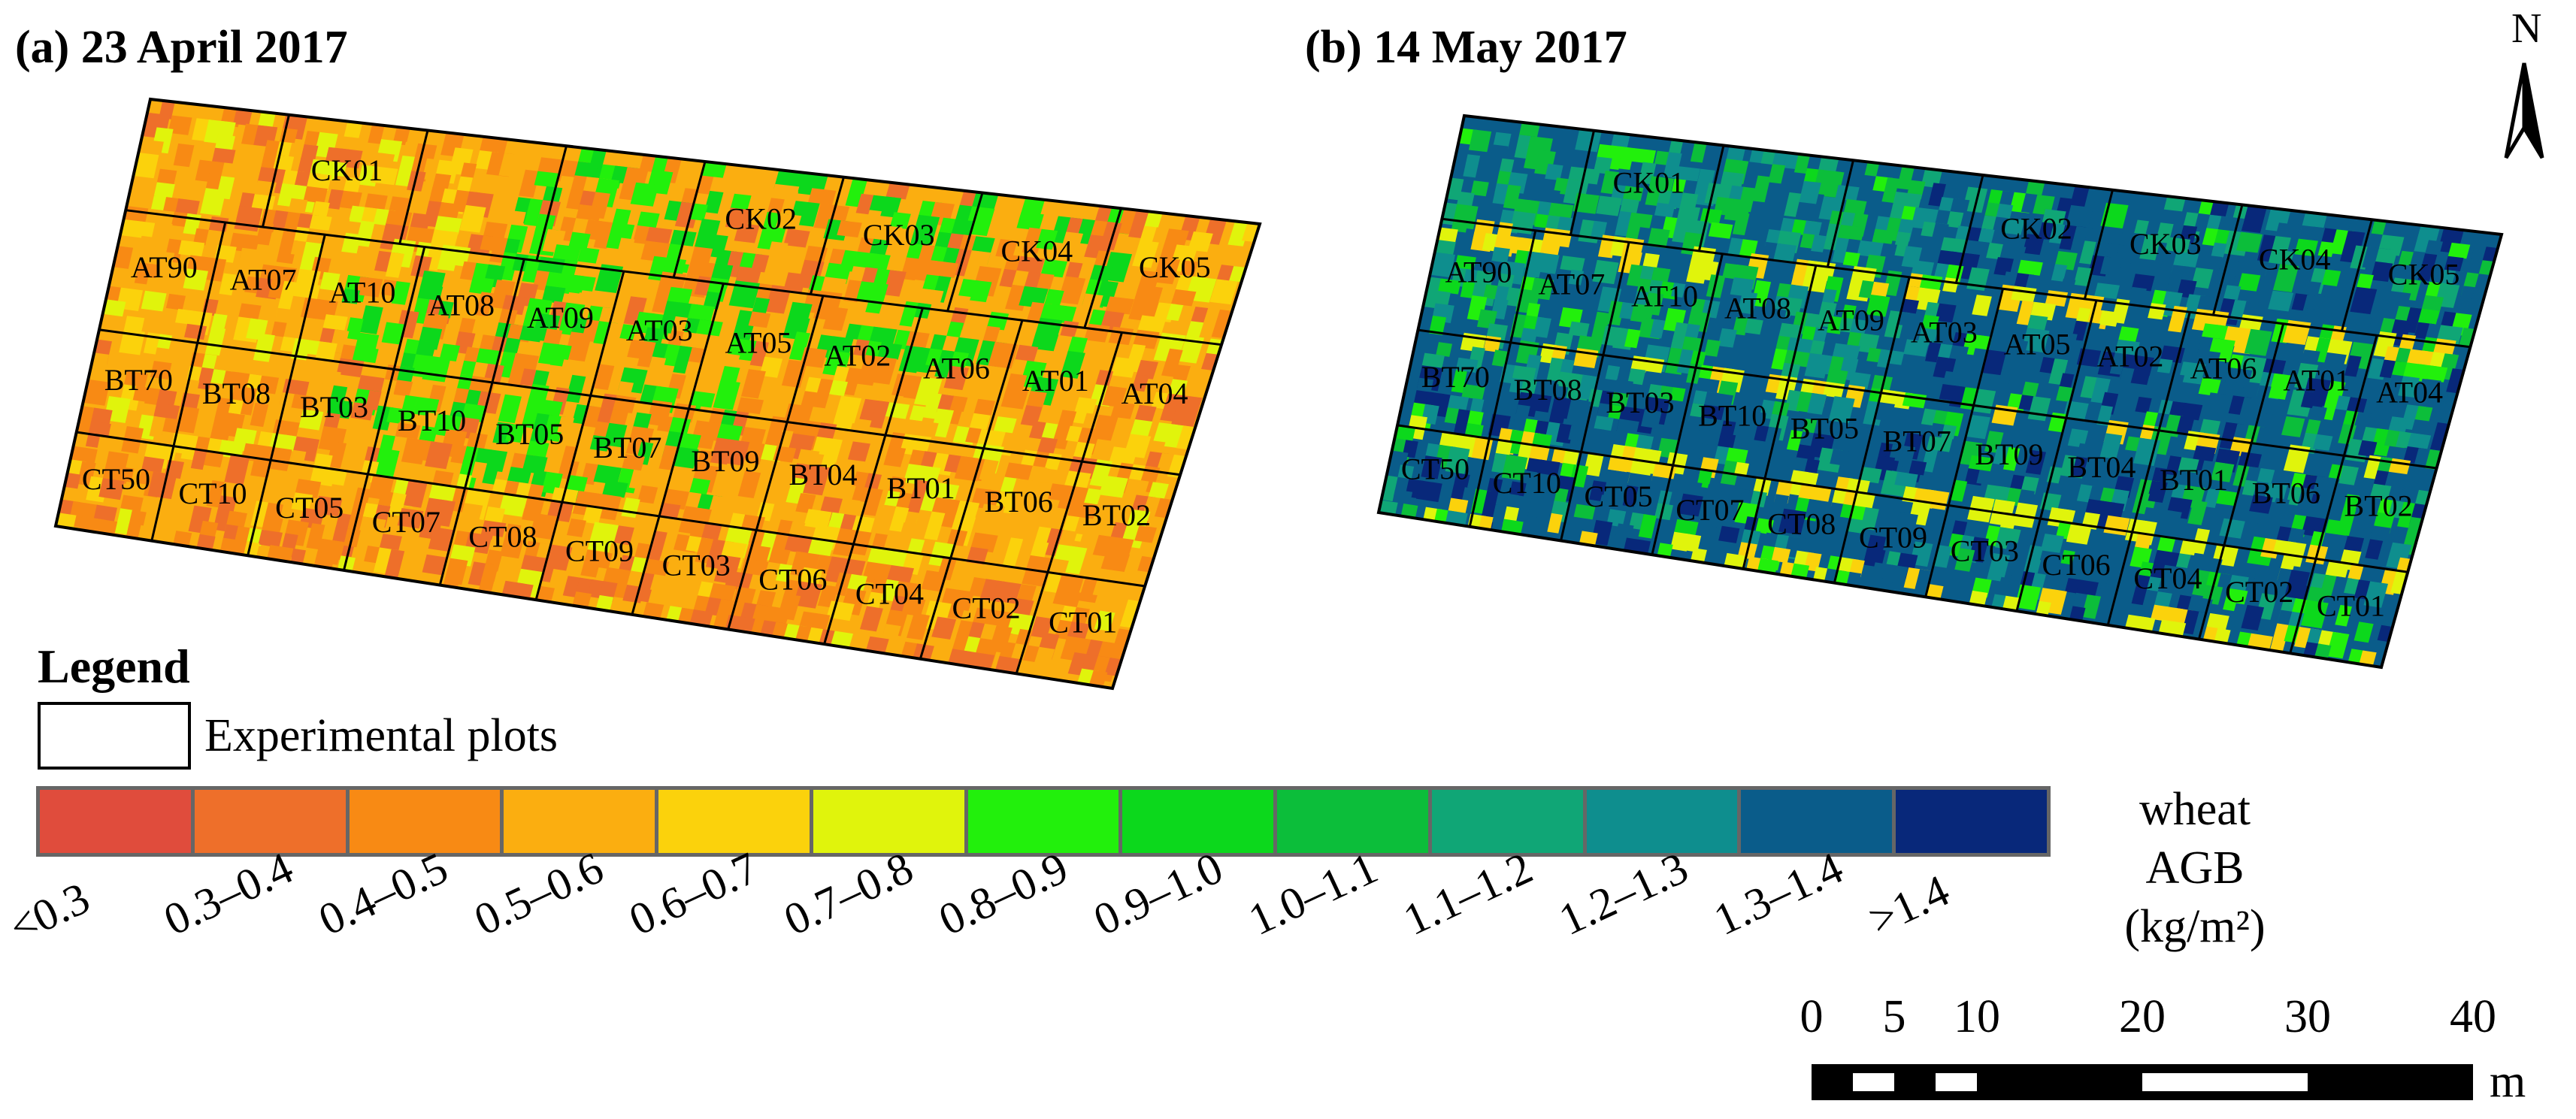 This screenshot has width=2576, height=1119. I want to click on plot-label: CT50, so click(1435, 469).